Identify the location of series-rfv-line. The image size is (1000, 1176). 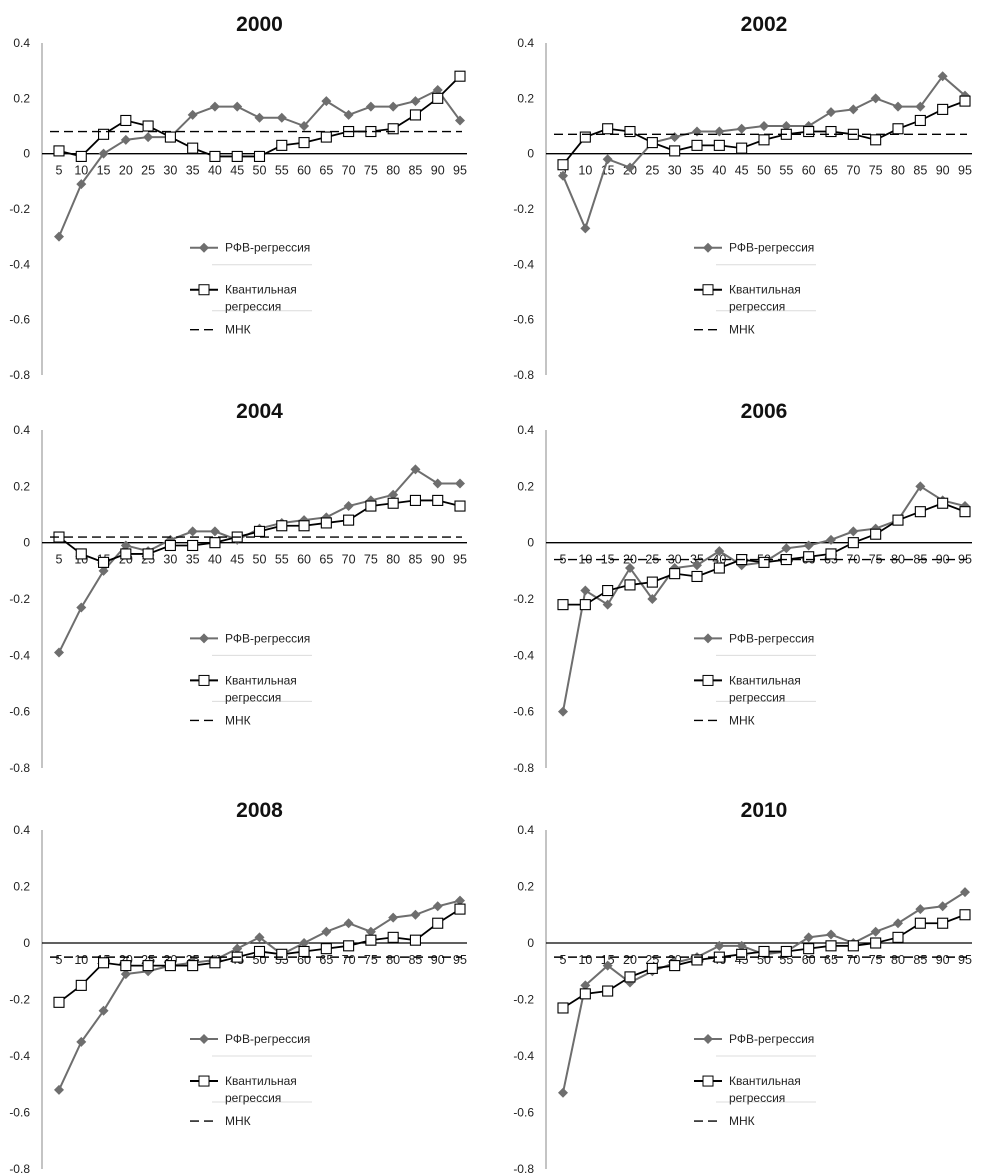
(259, 995).